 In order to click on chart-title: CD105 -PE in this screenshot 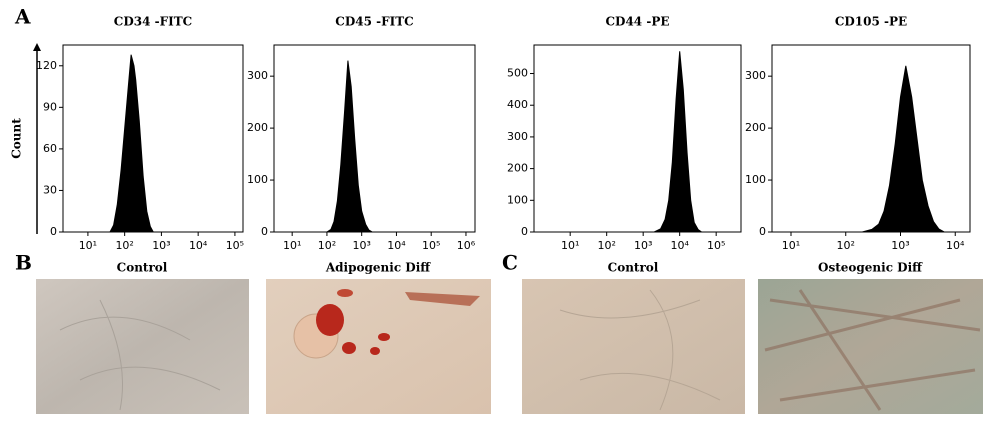, I will do `click(871, 22)`.